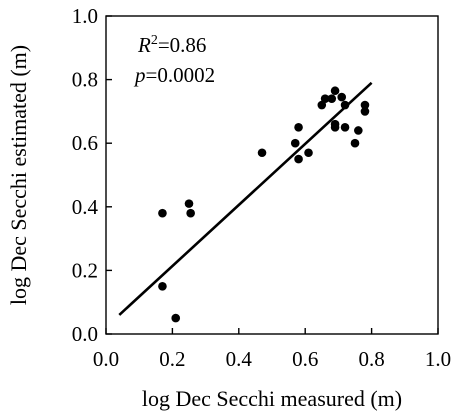  Describe the element at coordinates (85, 207) in the screenshot. I see `y-tick-label: 0.4` at that location.